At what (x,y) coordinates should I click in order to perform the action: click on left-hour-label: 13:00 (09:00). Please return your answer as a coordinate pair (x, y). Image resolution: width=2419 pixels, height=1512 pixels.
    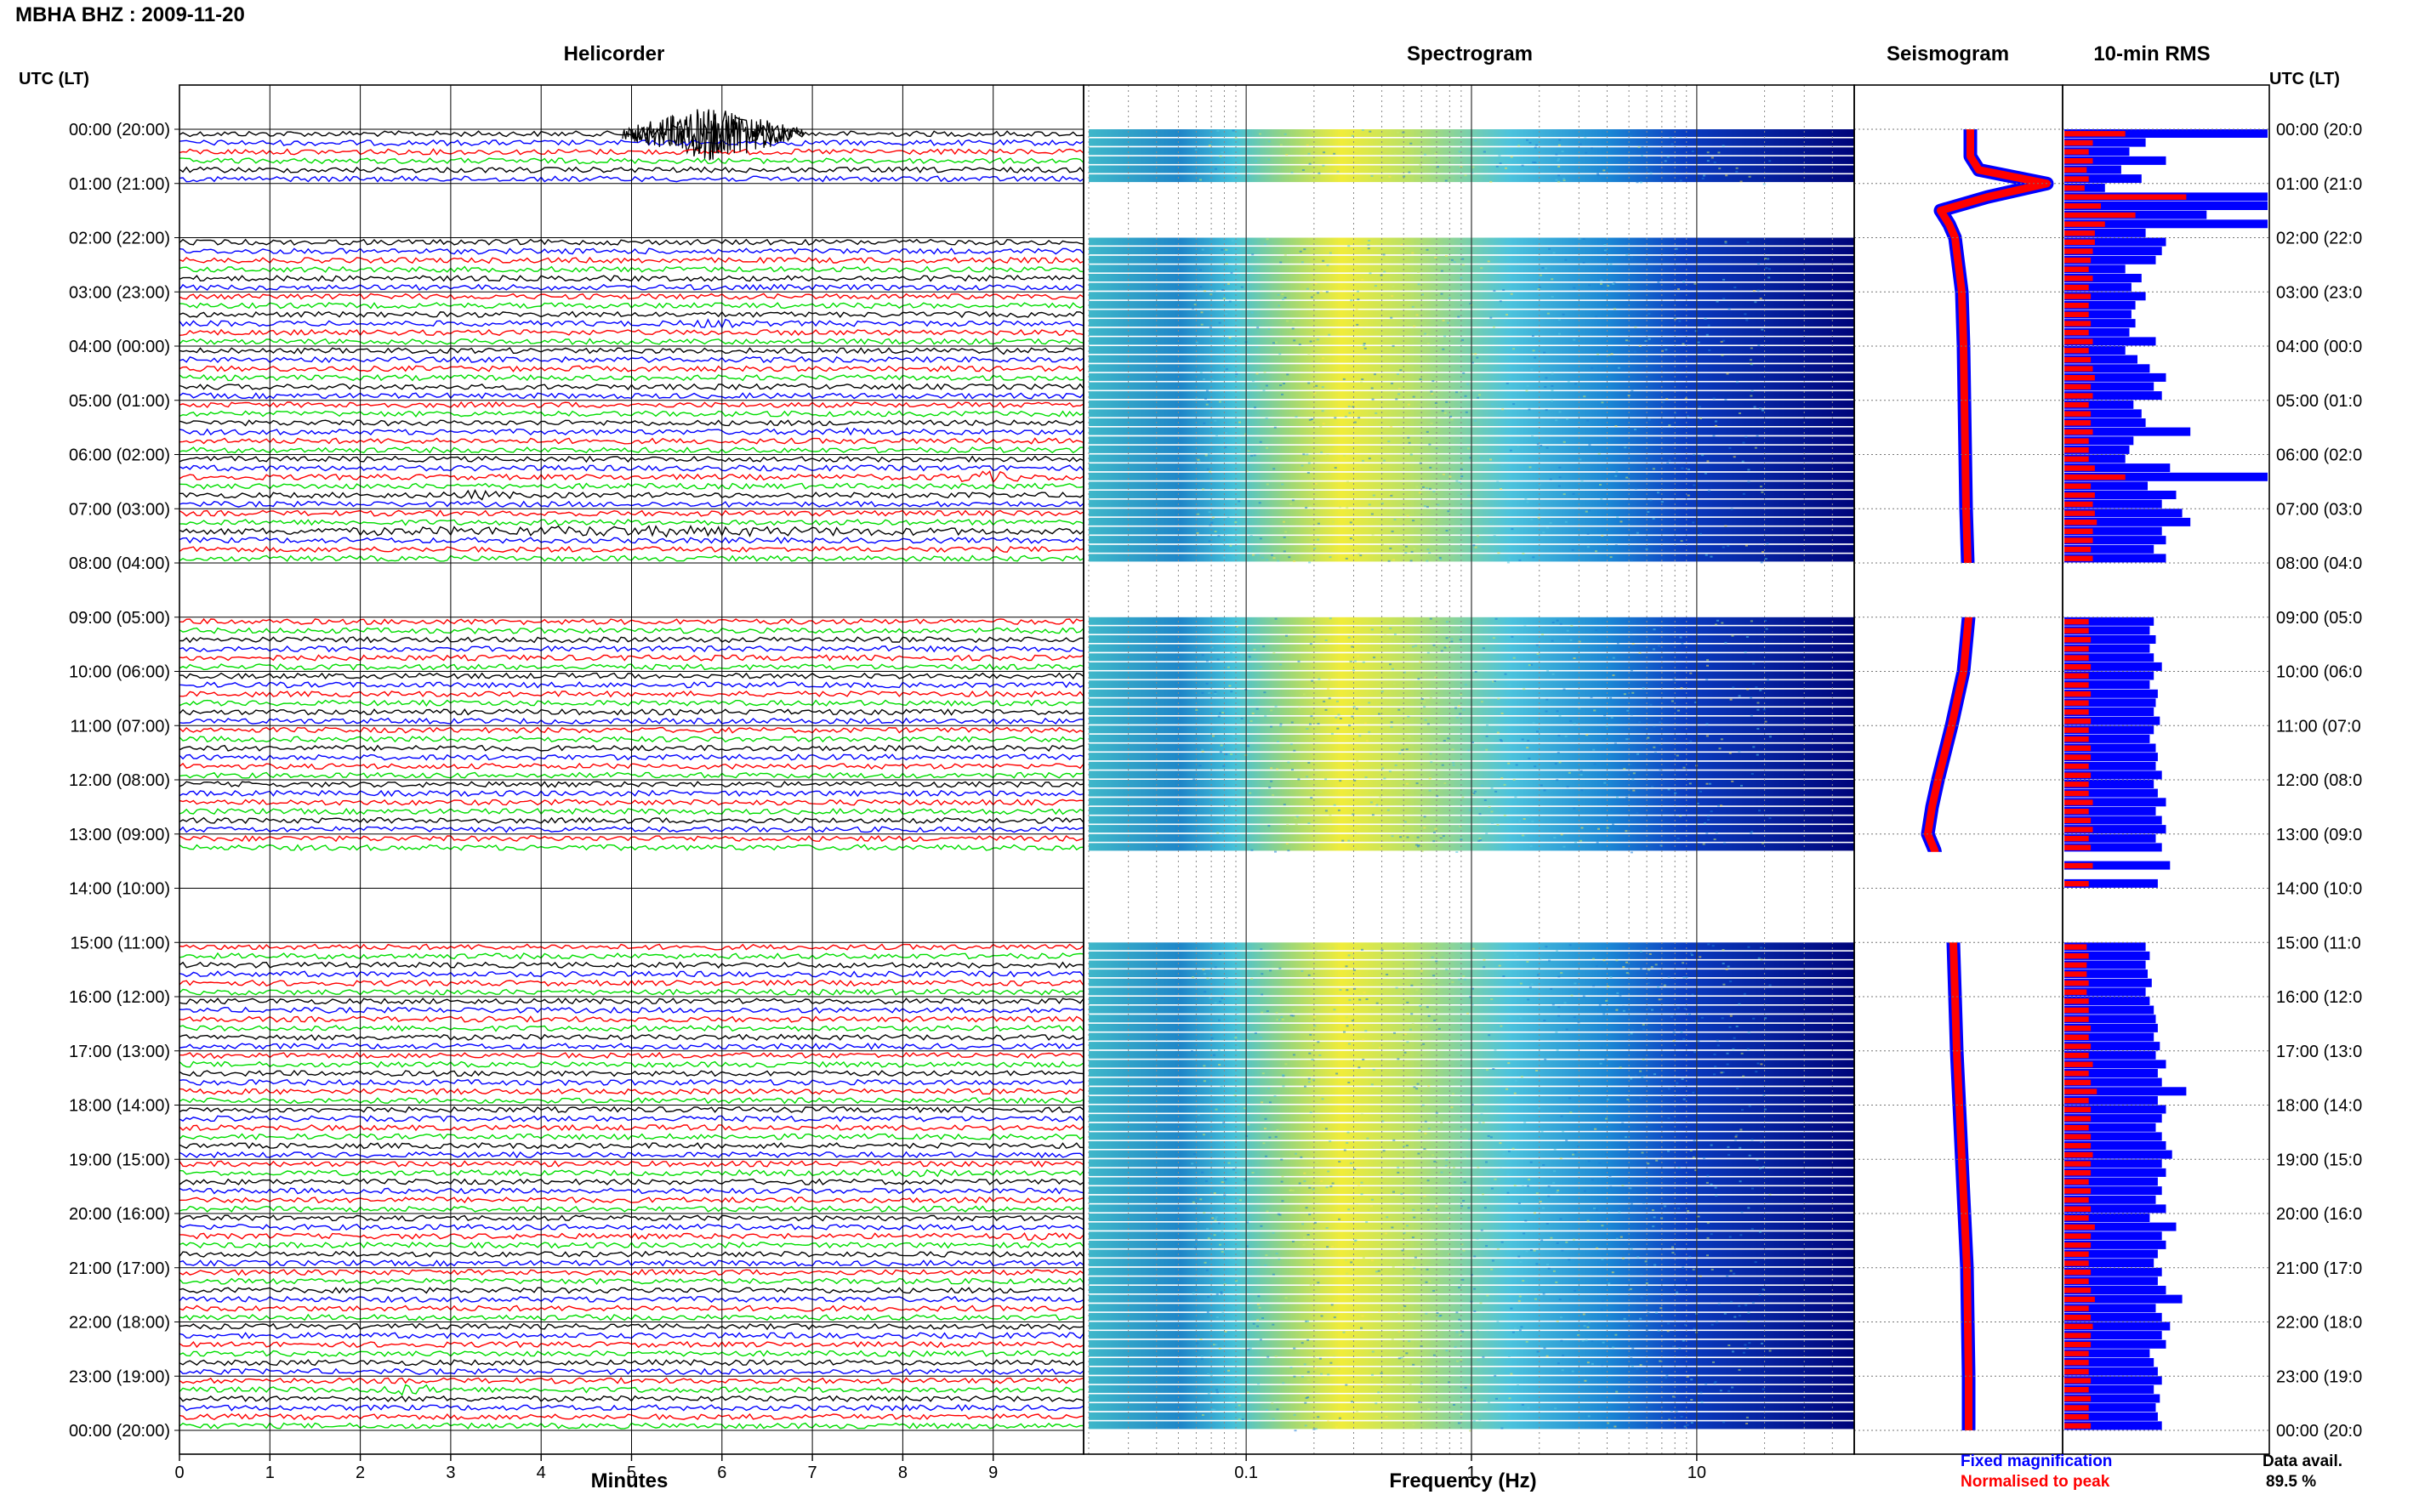
    Looking at the image, I should click on (119, 835).